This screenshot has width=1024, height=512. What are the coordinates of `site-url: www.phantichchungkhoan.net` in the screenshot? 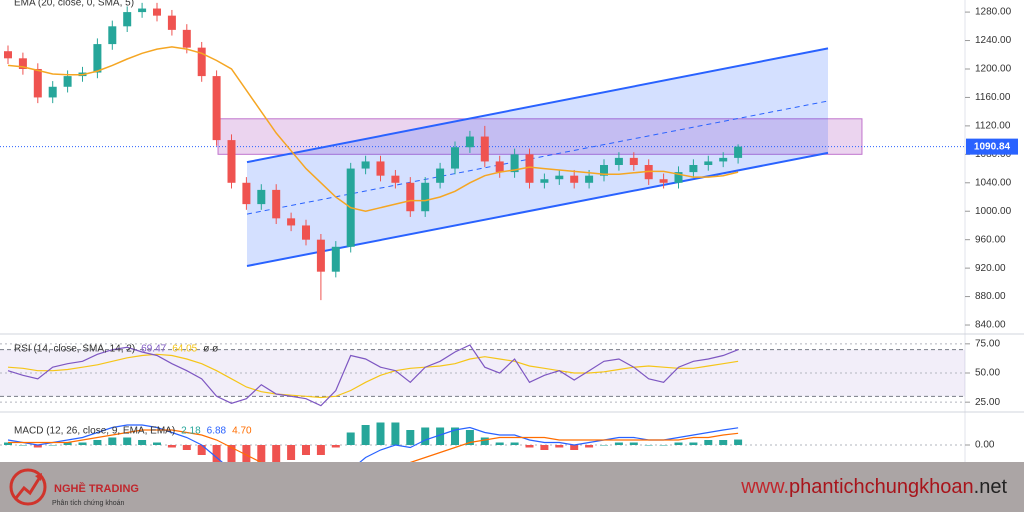 It's located at (873, 487).